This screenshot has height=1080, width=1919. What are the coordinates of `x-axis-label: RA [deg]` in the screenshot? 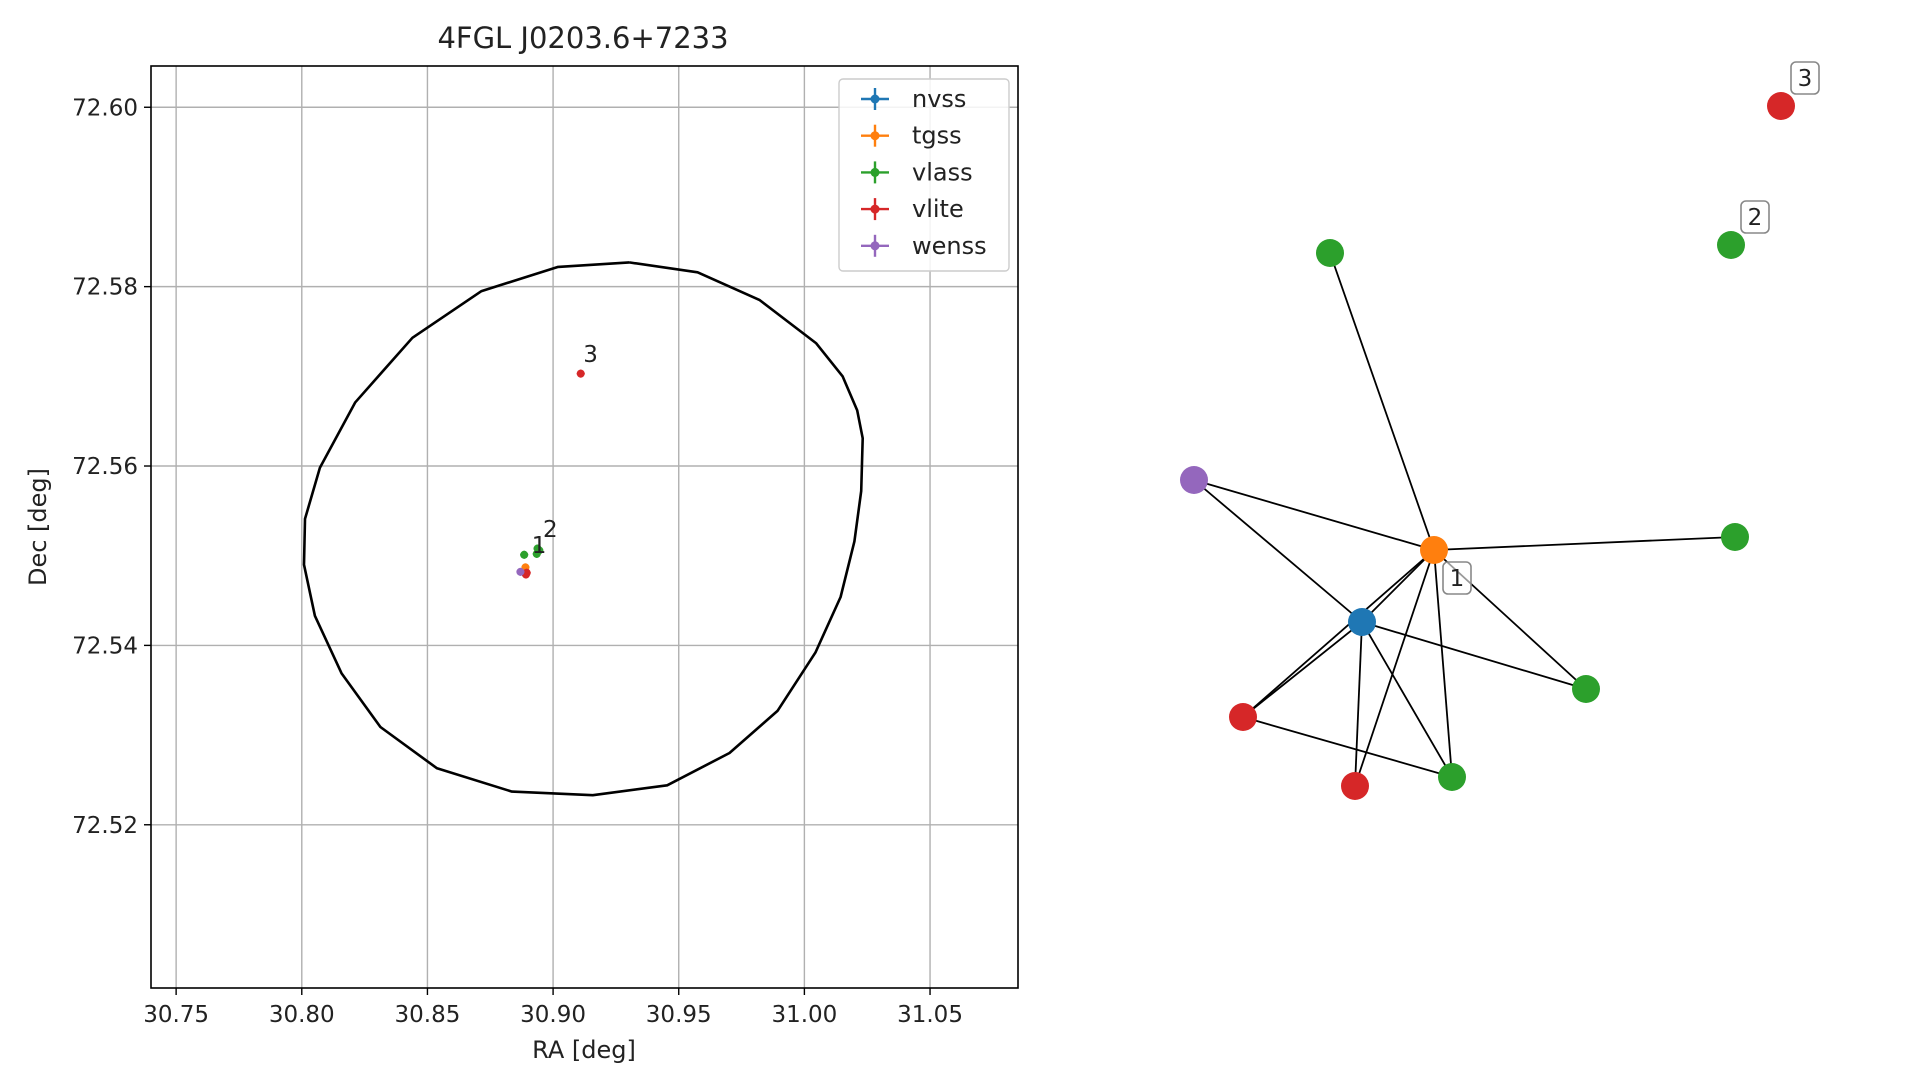 It's located at (584, 1050).